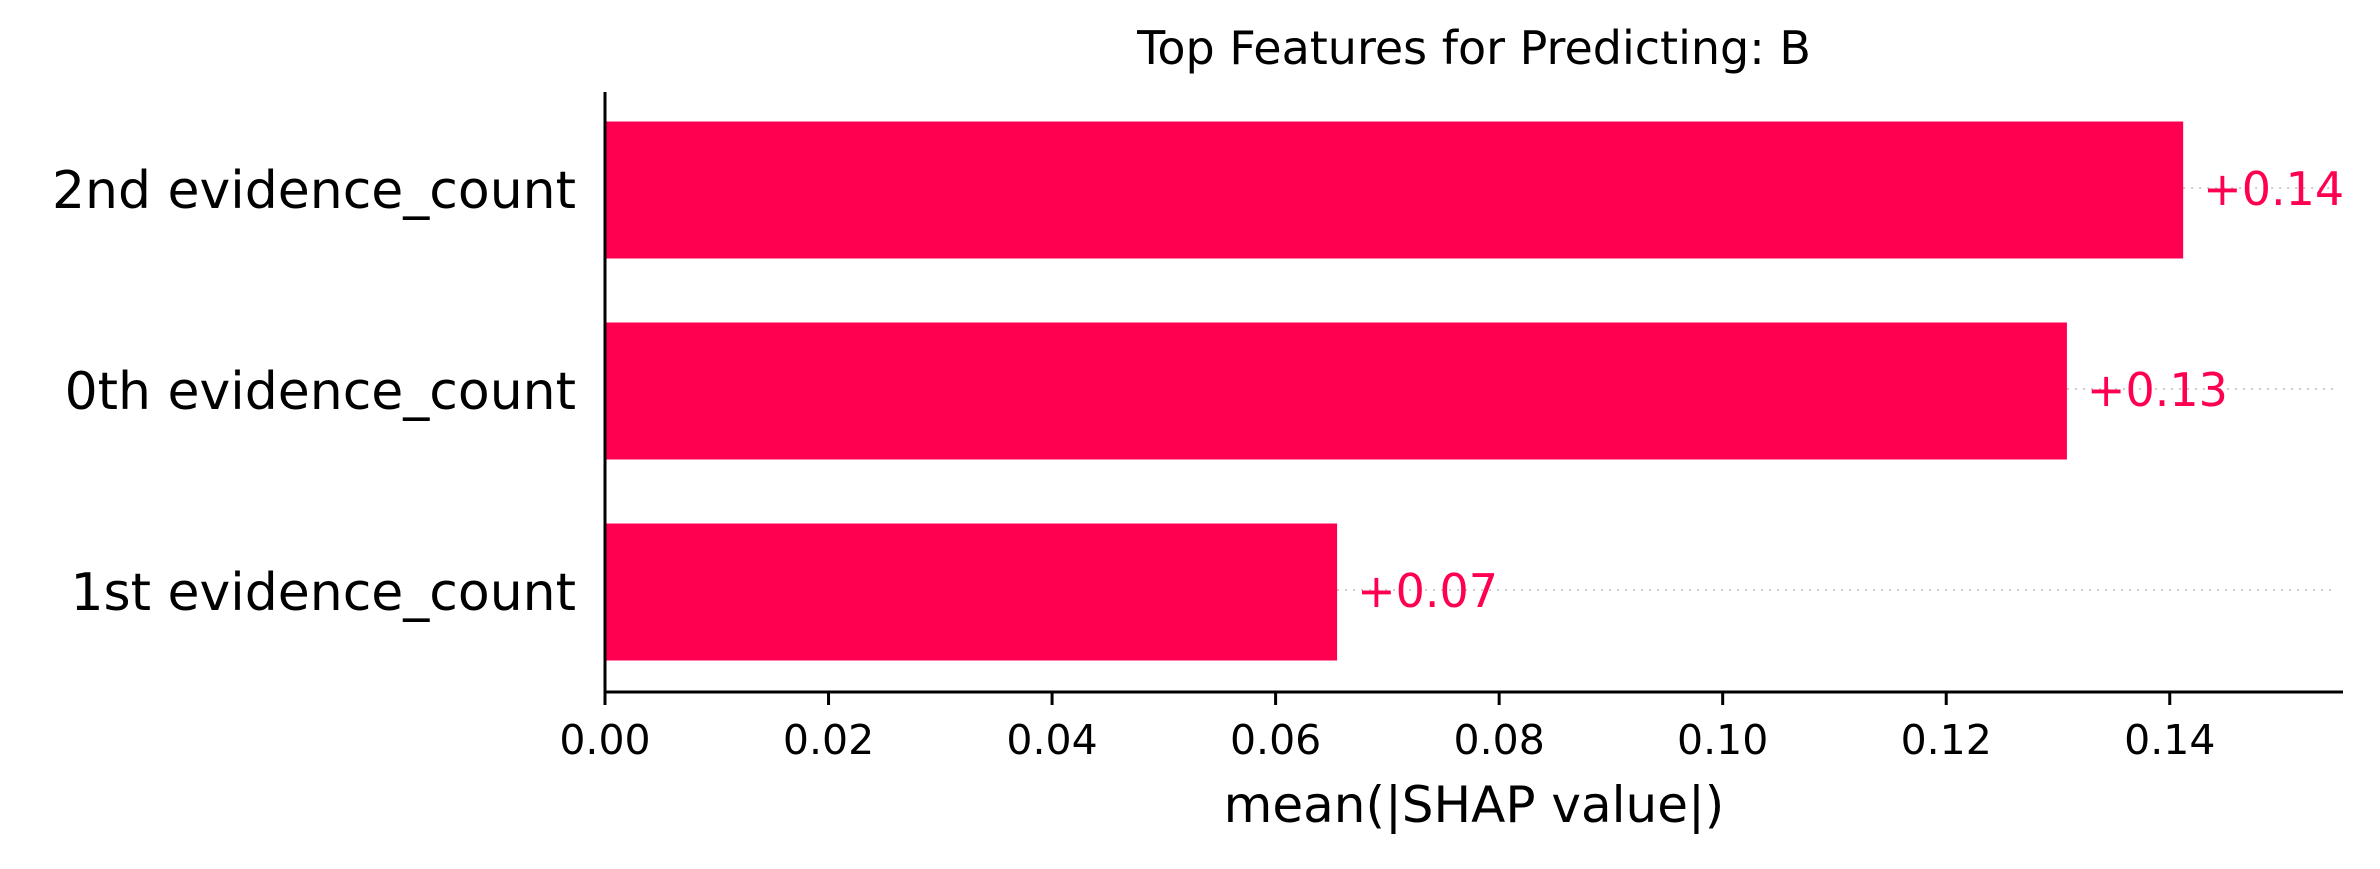 The image size is (2380, 869). Describe the element at coordinates (1946, 740) in the screenshot. I see `x-tick-label: 0.12` at that location.